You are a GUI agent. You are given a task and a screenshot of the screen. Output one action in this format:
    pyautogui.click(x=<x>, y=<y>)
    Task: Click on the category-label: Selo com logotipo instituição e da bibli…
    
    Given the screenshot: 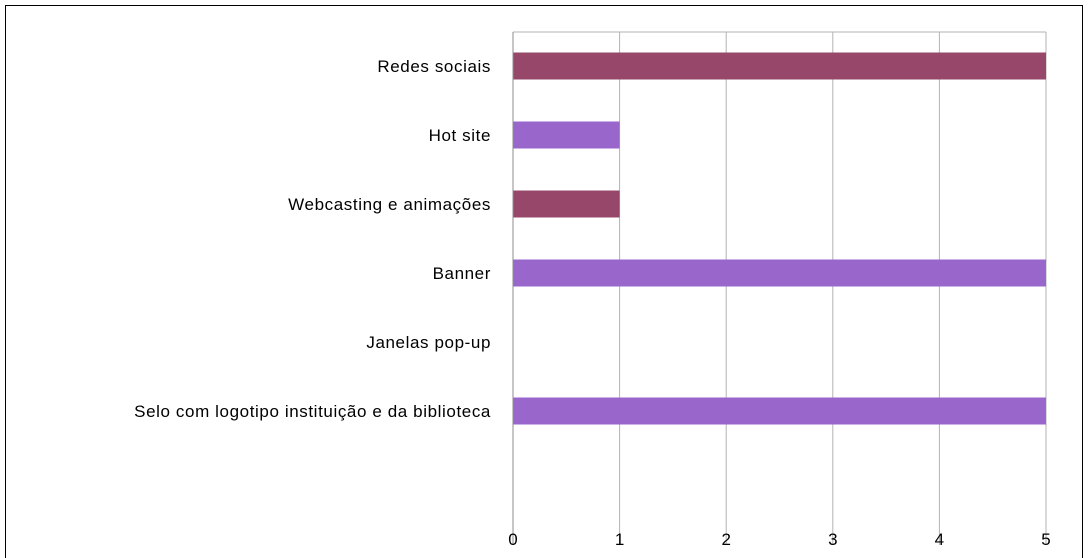 What is the action you would take?
    pyautogui.click(x=312, y=411)
    